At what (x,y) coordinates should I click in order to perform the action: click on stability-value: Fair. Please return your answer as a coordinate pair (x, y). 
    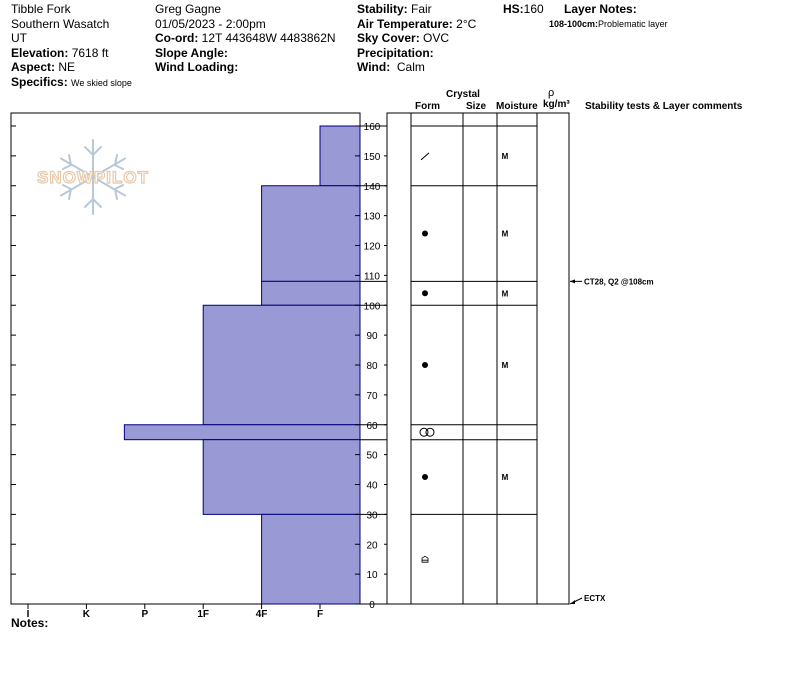
    Looking at the image, I should click on (421, 9).